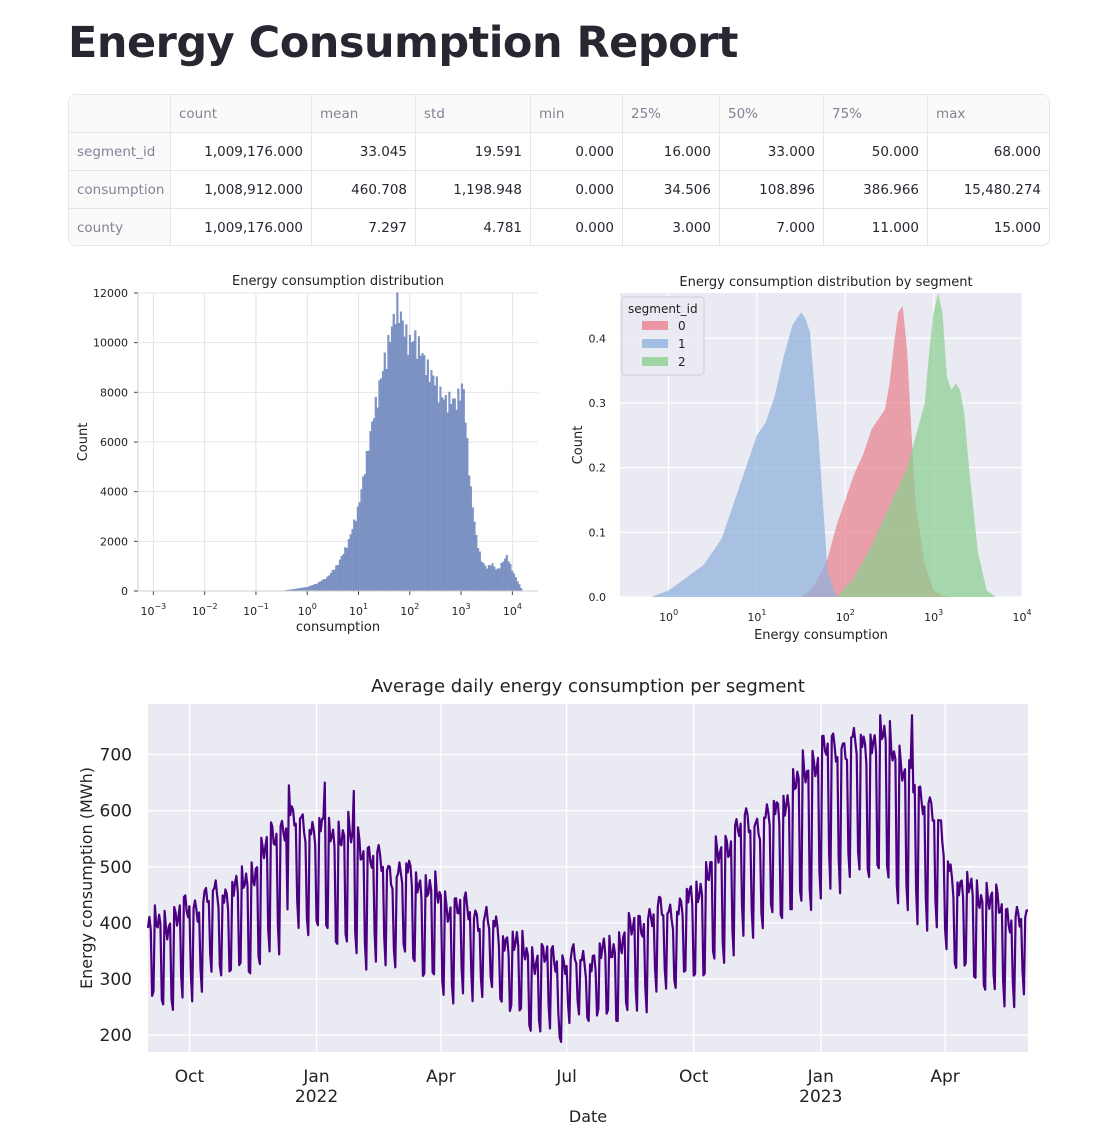  What do you see at coordinates (875, 226) in the screenshot?
I see `table-cell: 11.000` at bounding box center [875, 226].